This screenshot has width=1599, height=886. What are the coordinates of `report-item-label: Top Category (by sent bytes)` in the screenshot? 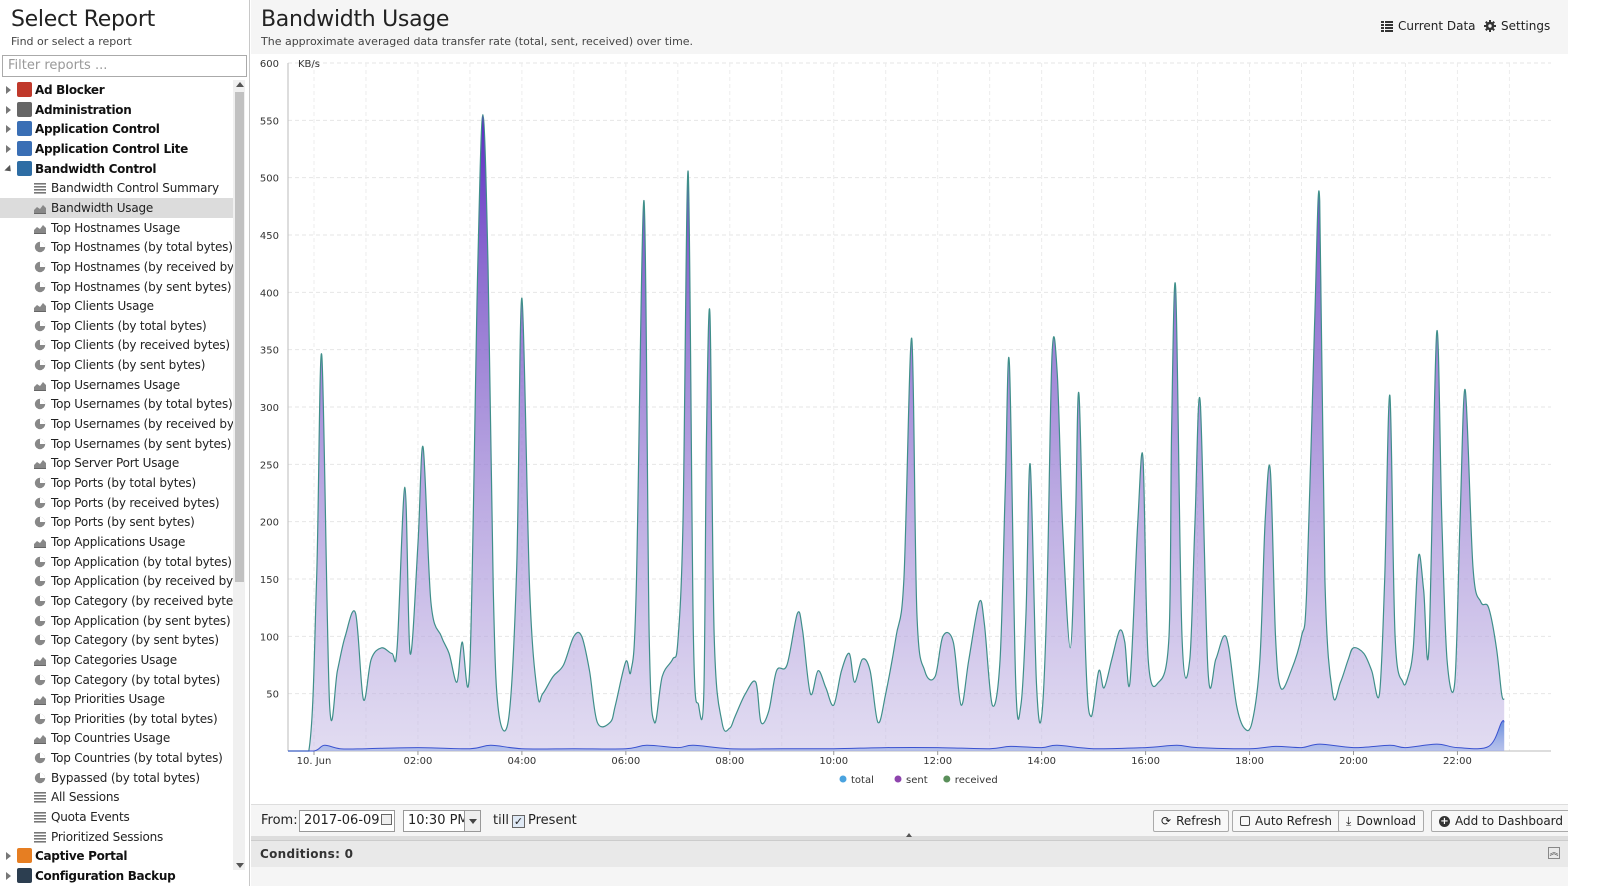 It's located at (135, 640).